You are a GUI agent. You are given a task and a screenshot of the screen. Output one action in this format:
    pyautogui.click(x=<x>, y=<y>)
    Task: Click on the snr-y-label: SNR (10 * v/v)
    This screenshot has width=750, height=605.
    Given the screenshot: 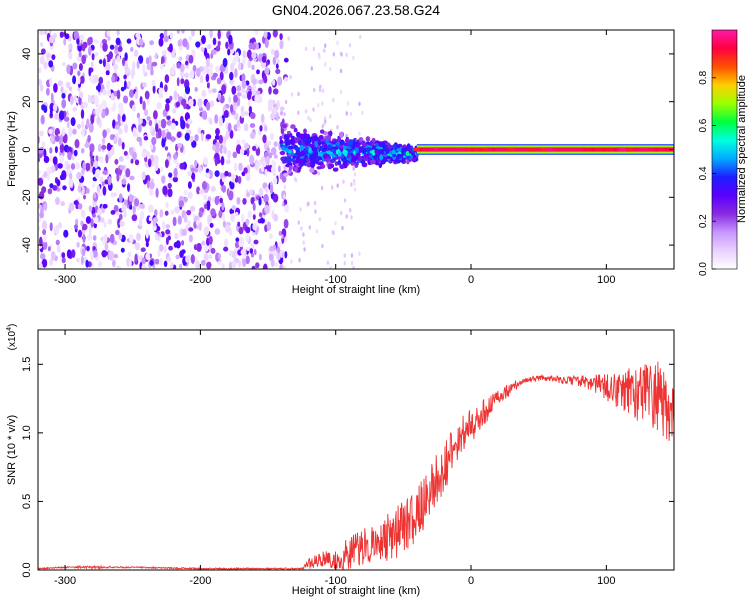 What is the action you would take?
    pyautogui.click(x=12, y=450)
    